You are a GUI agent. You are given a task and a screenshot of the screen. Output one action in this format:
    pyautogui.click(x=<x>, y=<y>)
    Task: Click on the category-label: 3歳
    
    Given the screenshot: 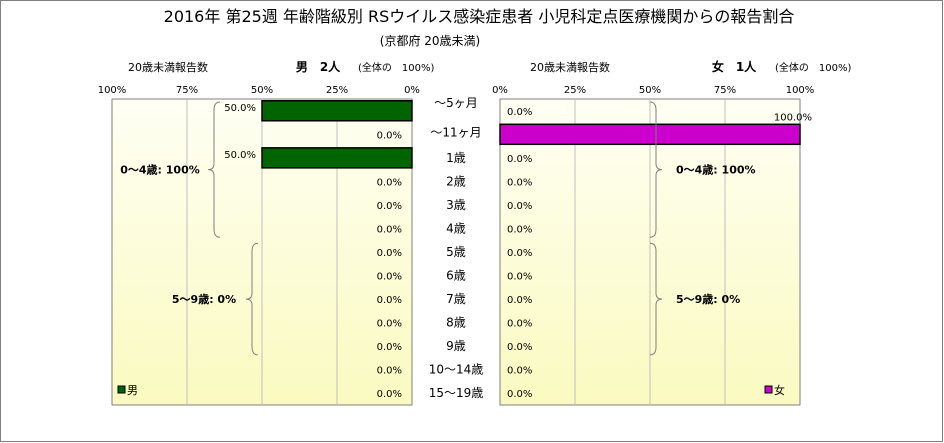 What is the action you would take?
    pyautogui.click(x=456, y=205)
    